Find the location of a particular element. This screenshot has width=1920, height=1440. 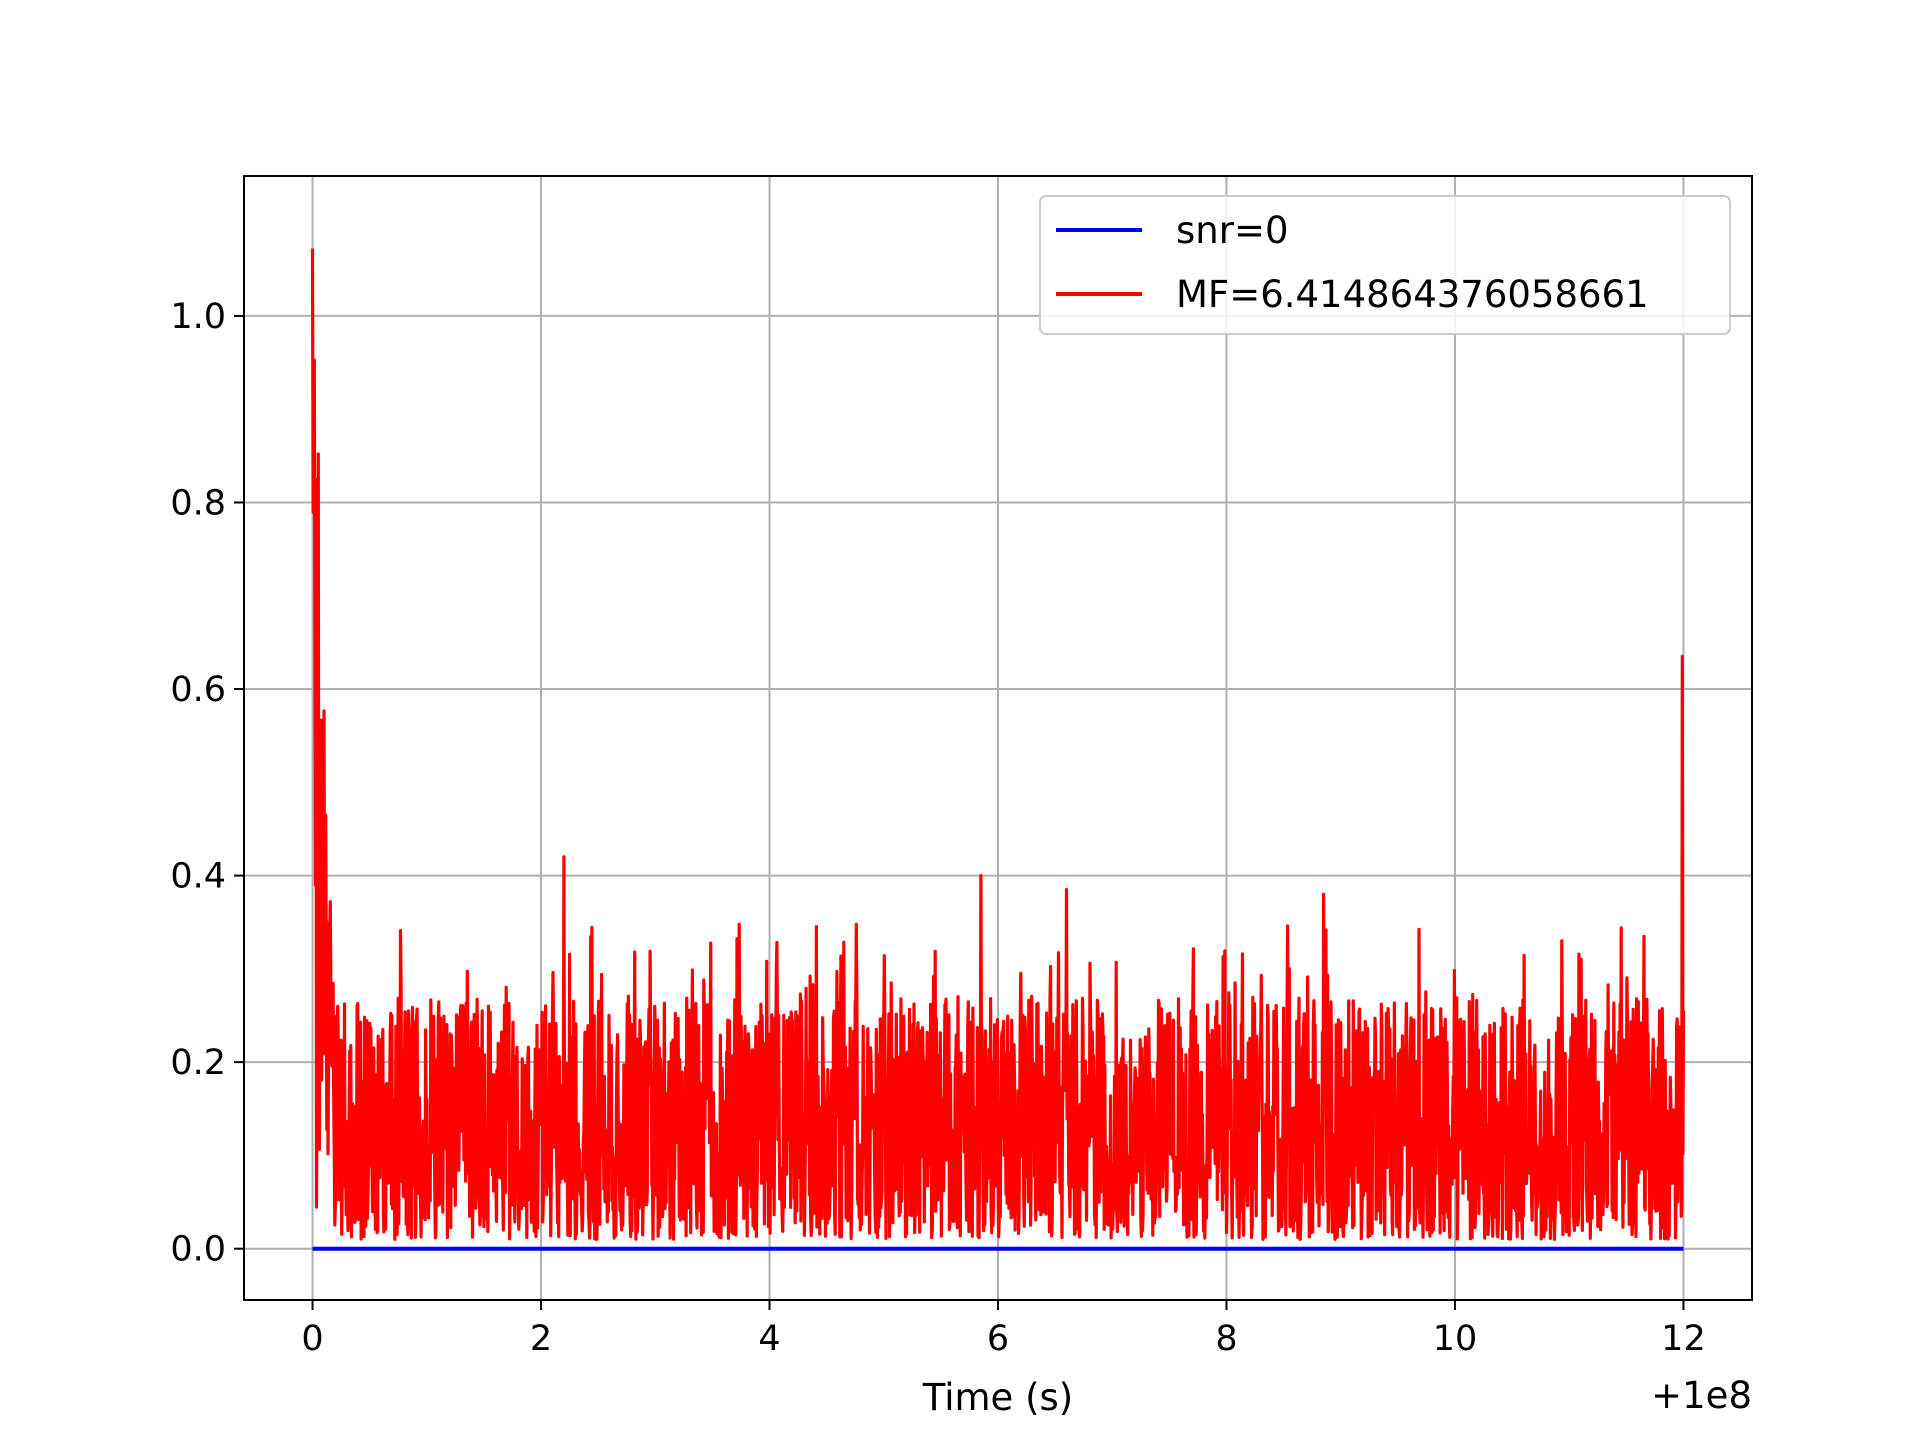

legend-label-mf: MF=6.414864376058661 is located at coordinates (1412, 294).